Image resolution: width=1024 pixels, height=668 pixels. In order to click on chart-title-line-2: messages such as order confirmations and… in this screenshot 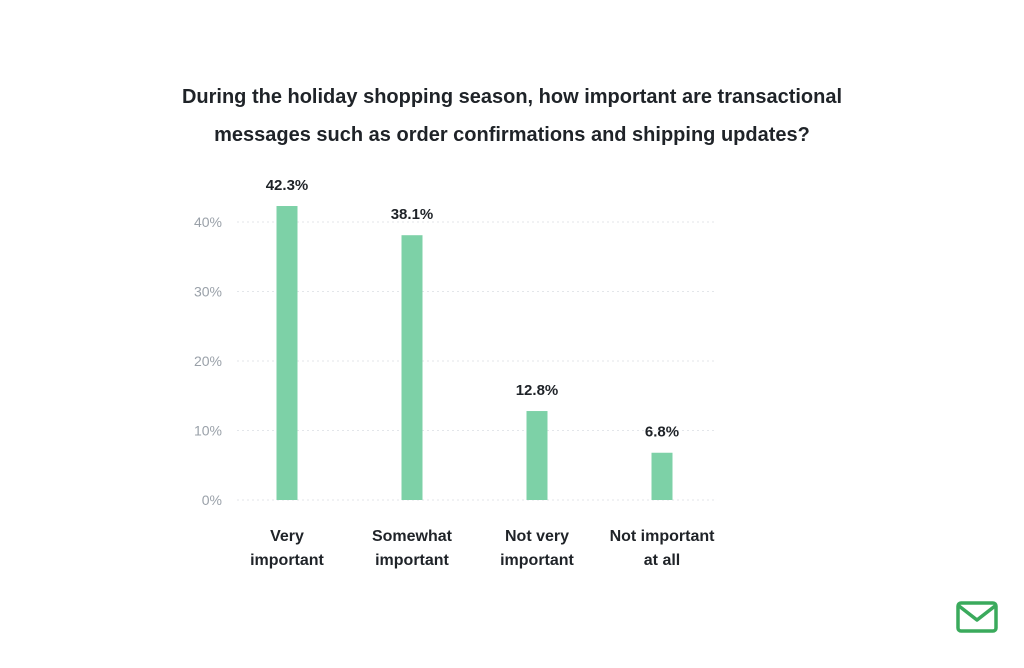, I will do `click(512, 135)`.